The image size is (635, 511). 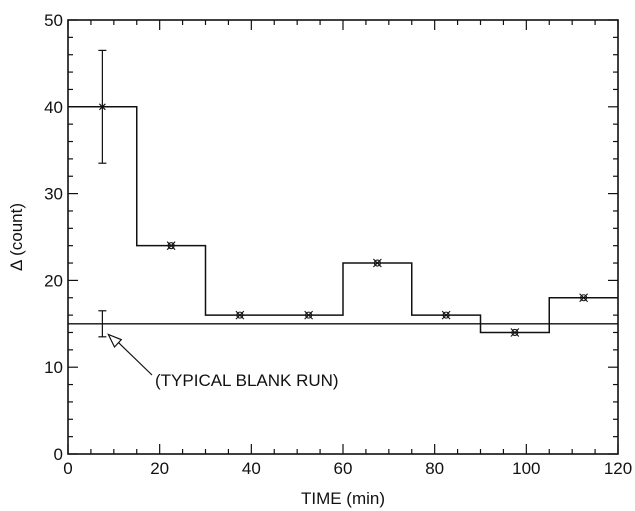 What do you see at coordinates (135, 359) in the screenshot?
I see `annotation-arrow-line` at bounding box center [135, 359].